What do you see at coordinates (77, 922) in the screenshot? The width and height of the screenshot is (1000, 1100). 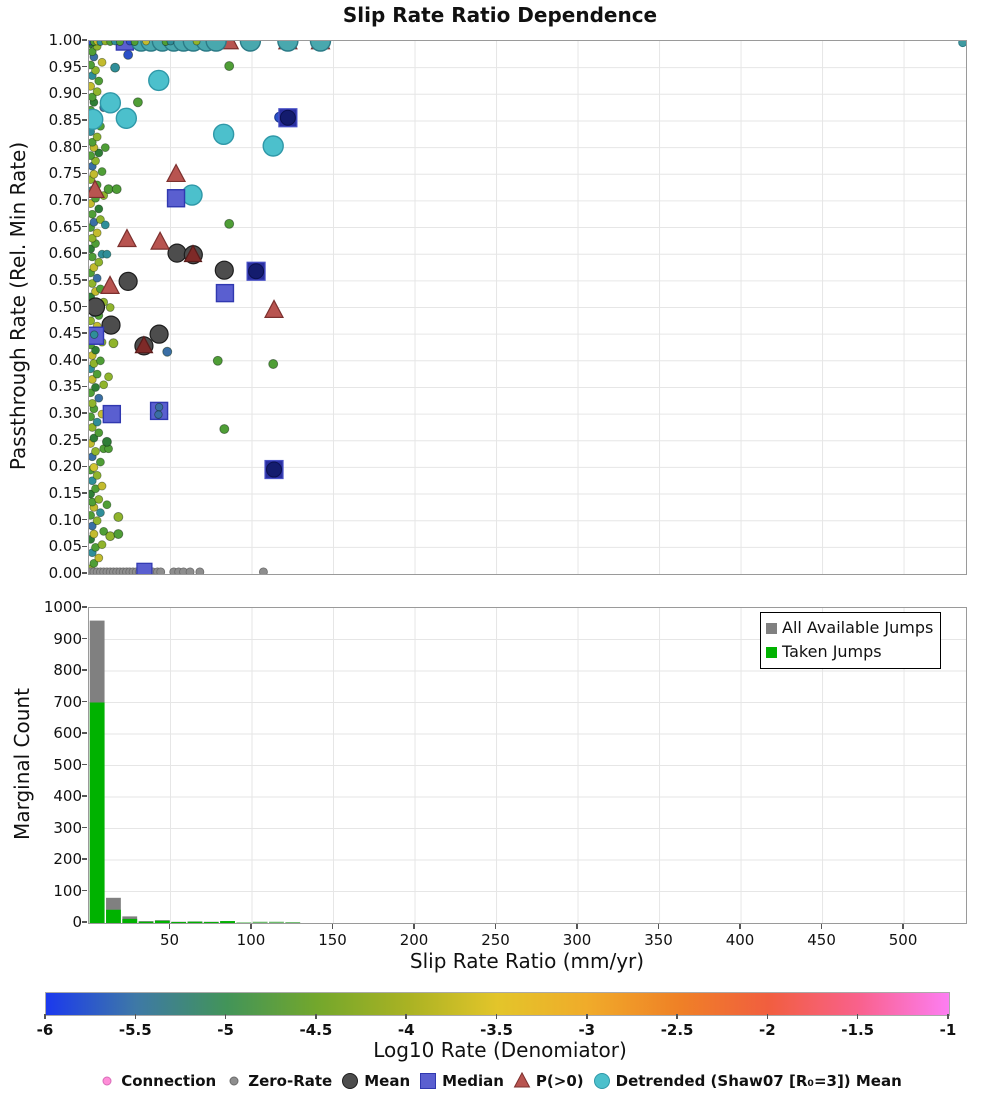 I see `hist-y-tick-label: 0` at bounding box center [77, 922].